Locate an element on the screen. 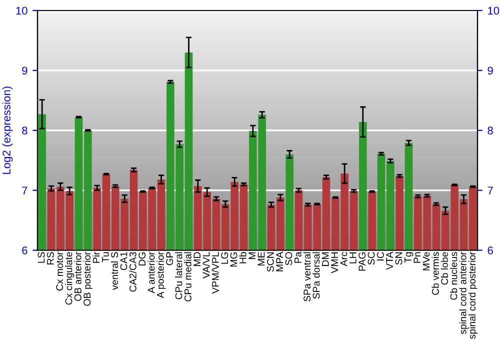 The height and width of the screenshot is (350, 500). y2-tick-label: 7 is located at coordinates (490, 190).